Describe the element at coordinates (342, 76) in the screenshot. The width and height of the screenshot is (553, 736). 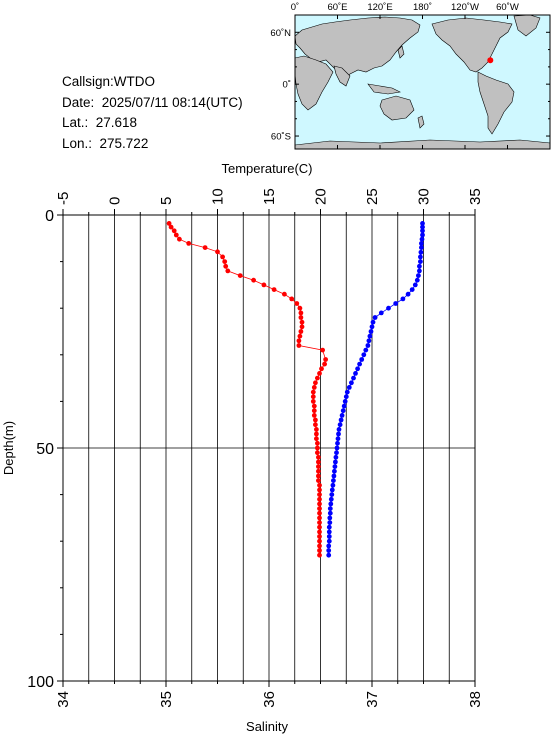
I see `land-india` at that location.